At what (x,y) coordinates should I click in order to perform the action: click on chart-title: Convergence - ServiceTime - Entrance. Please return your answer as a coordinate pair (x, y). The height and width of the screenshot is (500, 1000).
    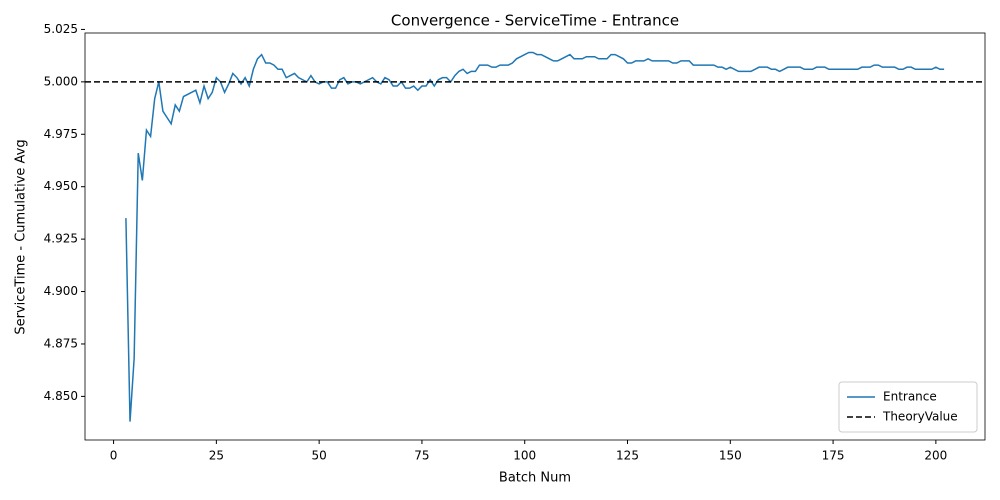
    Looking at the image, I should click on (535, 21).